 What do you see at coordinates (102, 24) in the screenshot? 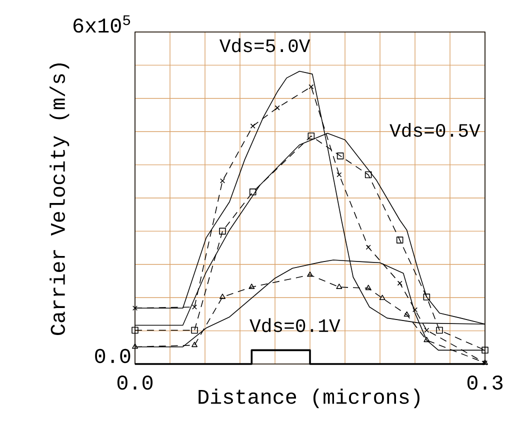
I see `y-tick-label: 6x10$^{5}$` at bounding box center [102, 24].